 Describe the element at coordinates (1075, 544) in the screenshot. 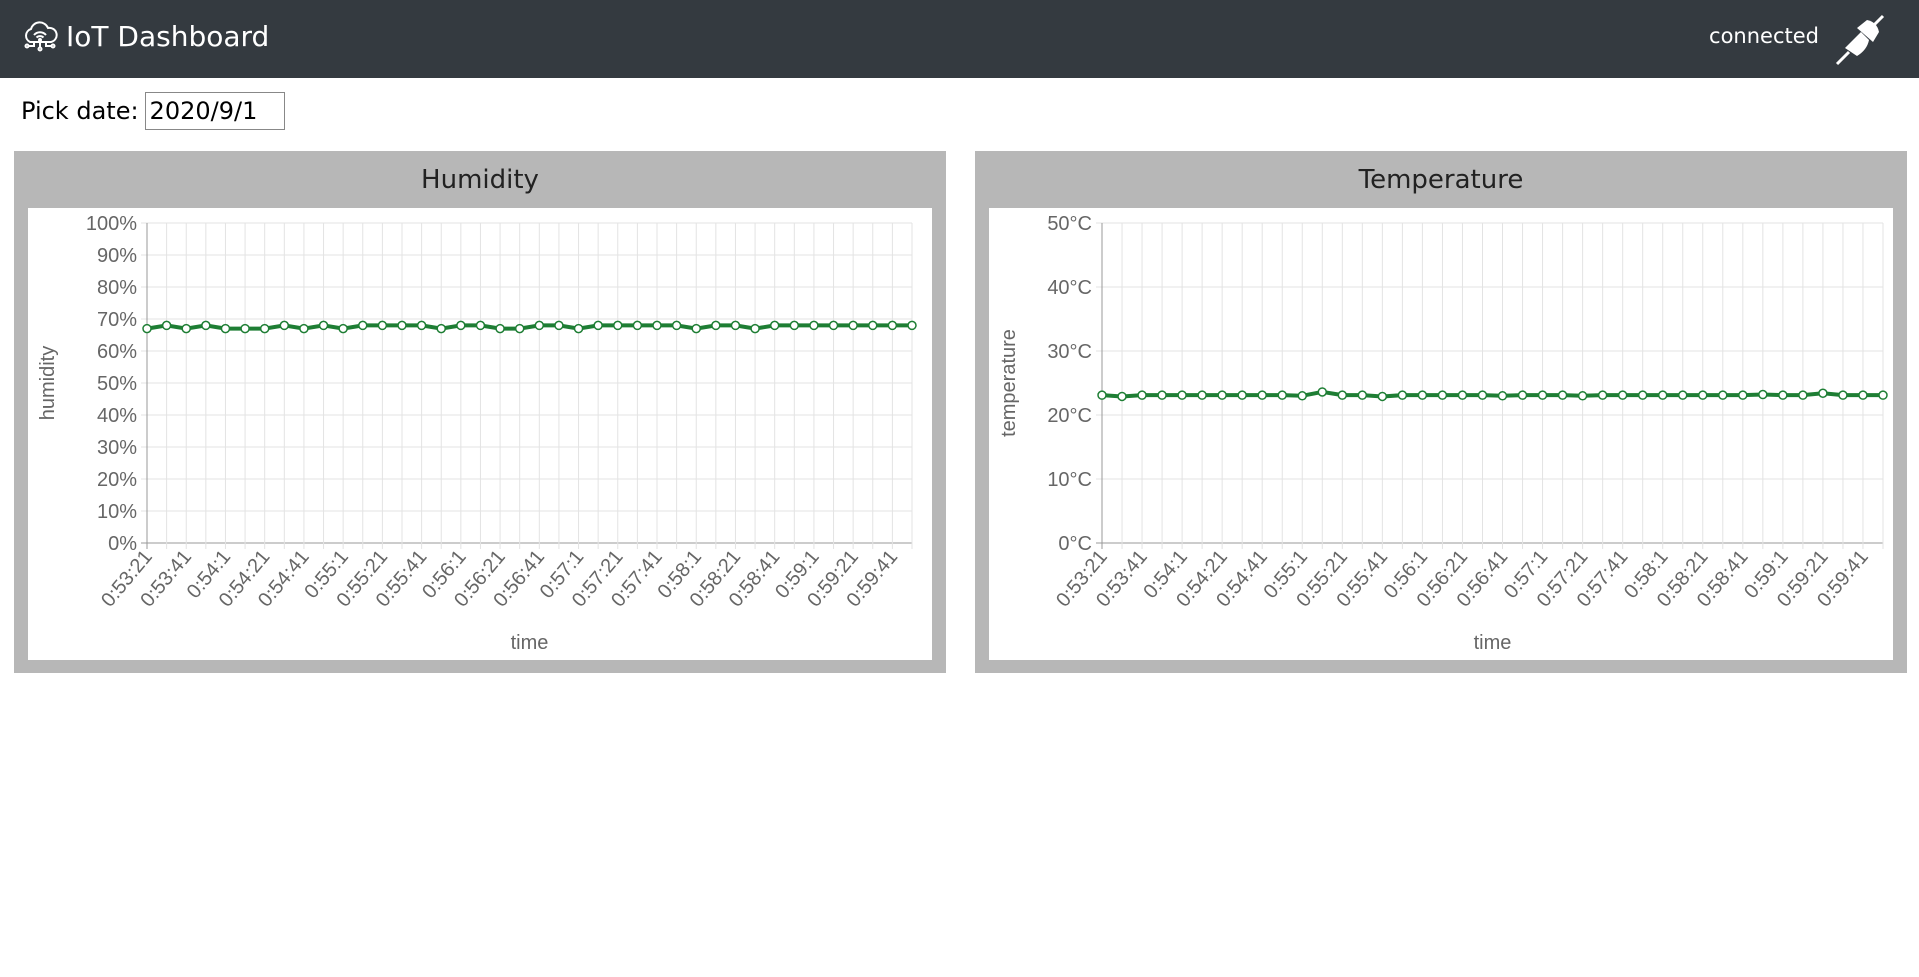

I see `y-tick-label: 0°C` at that location.